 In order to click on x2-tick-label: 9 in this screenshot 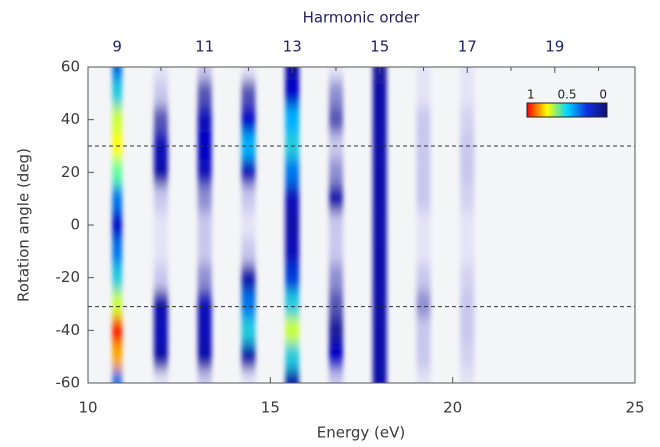, I will do `click(117, 47)`.